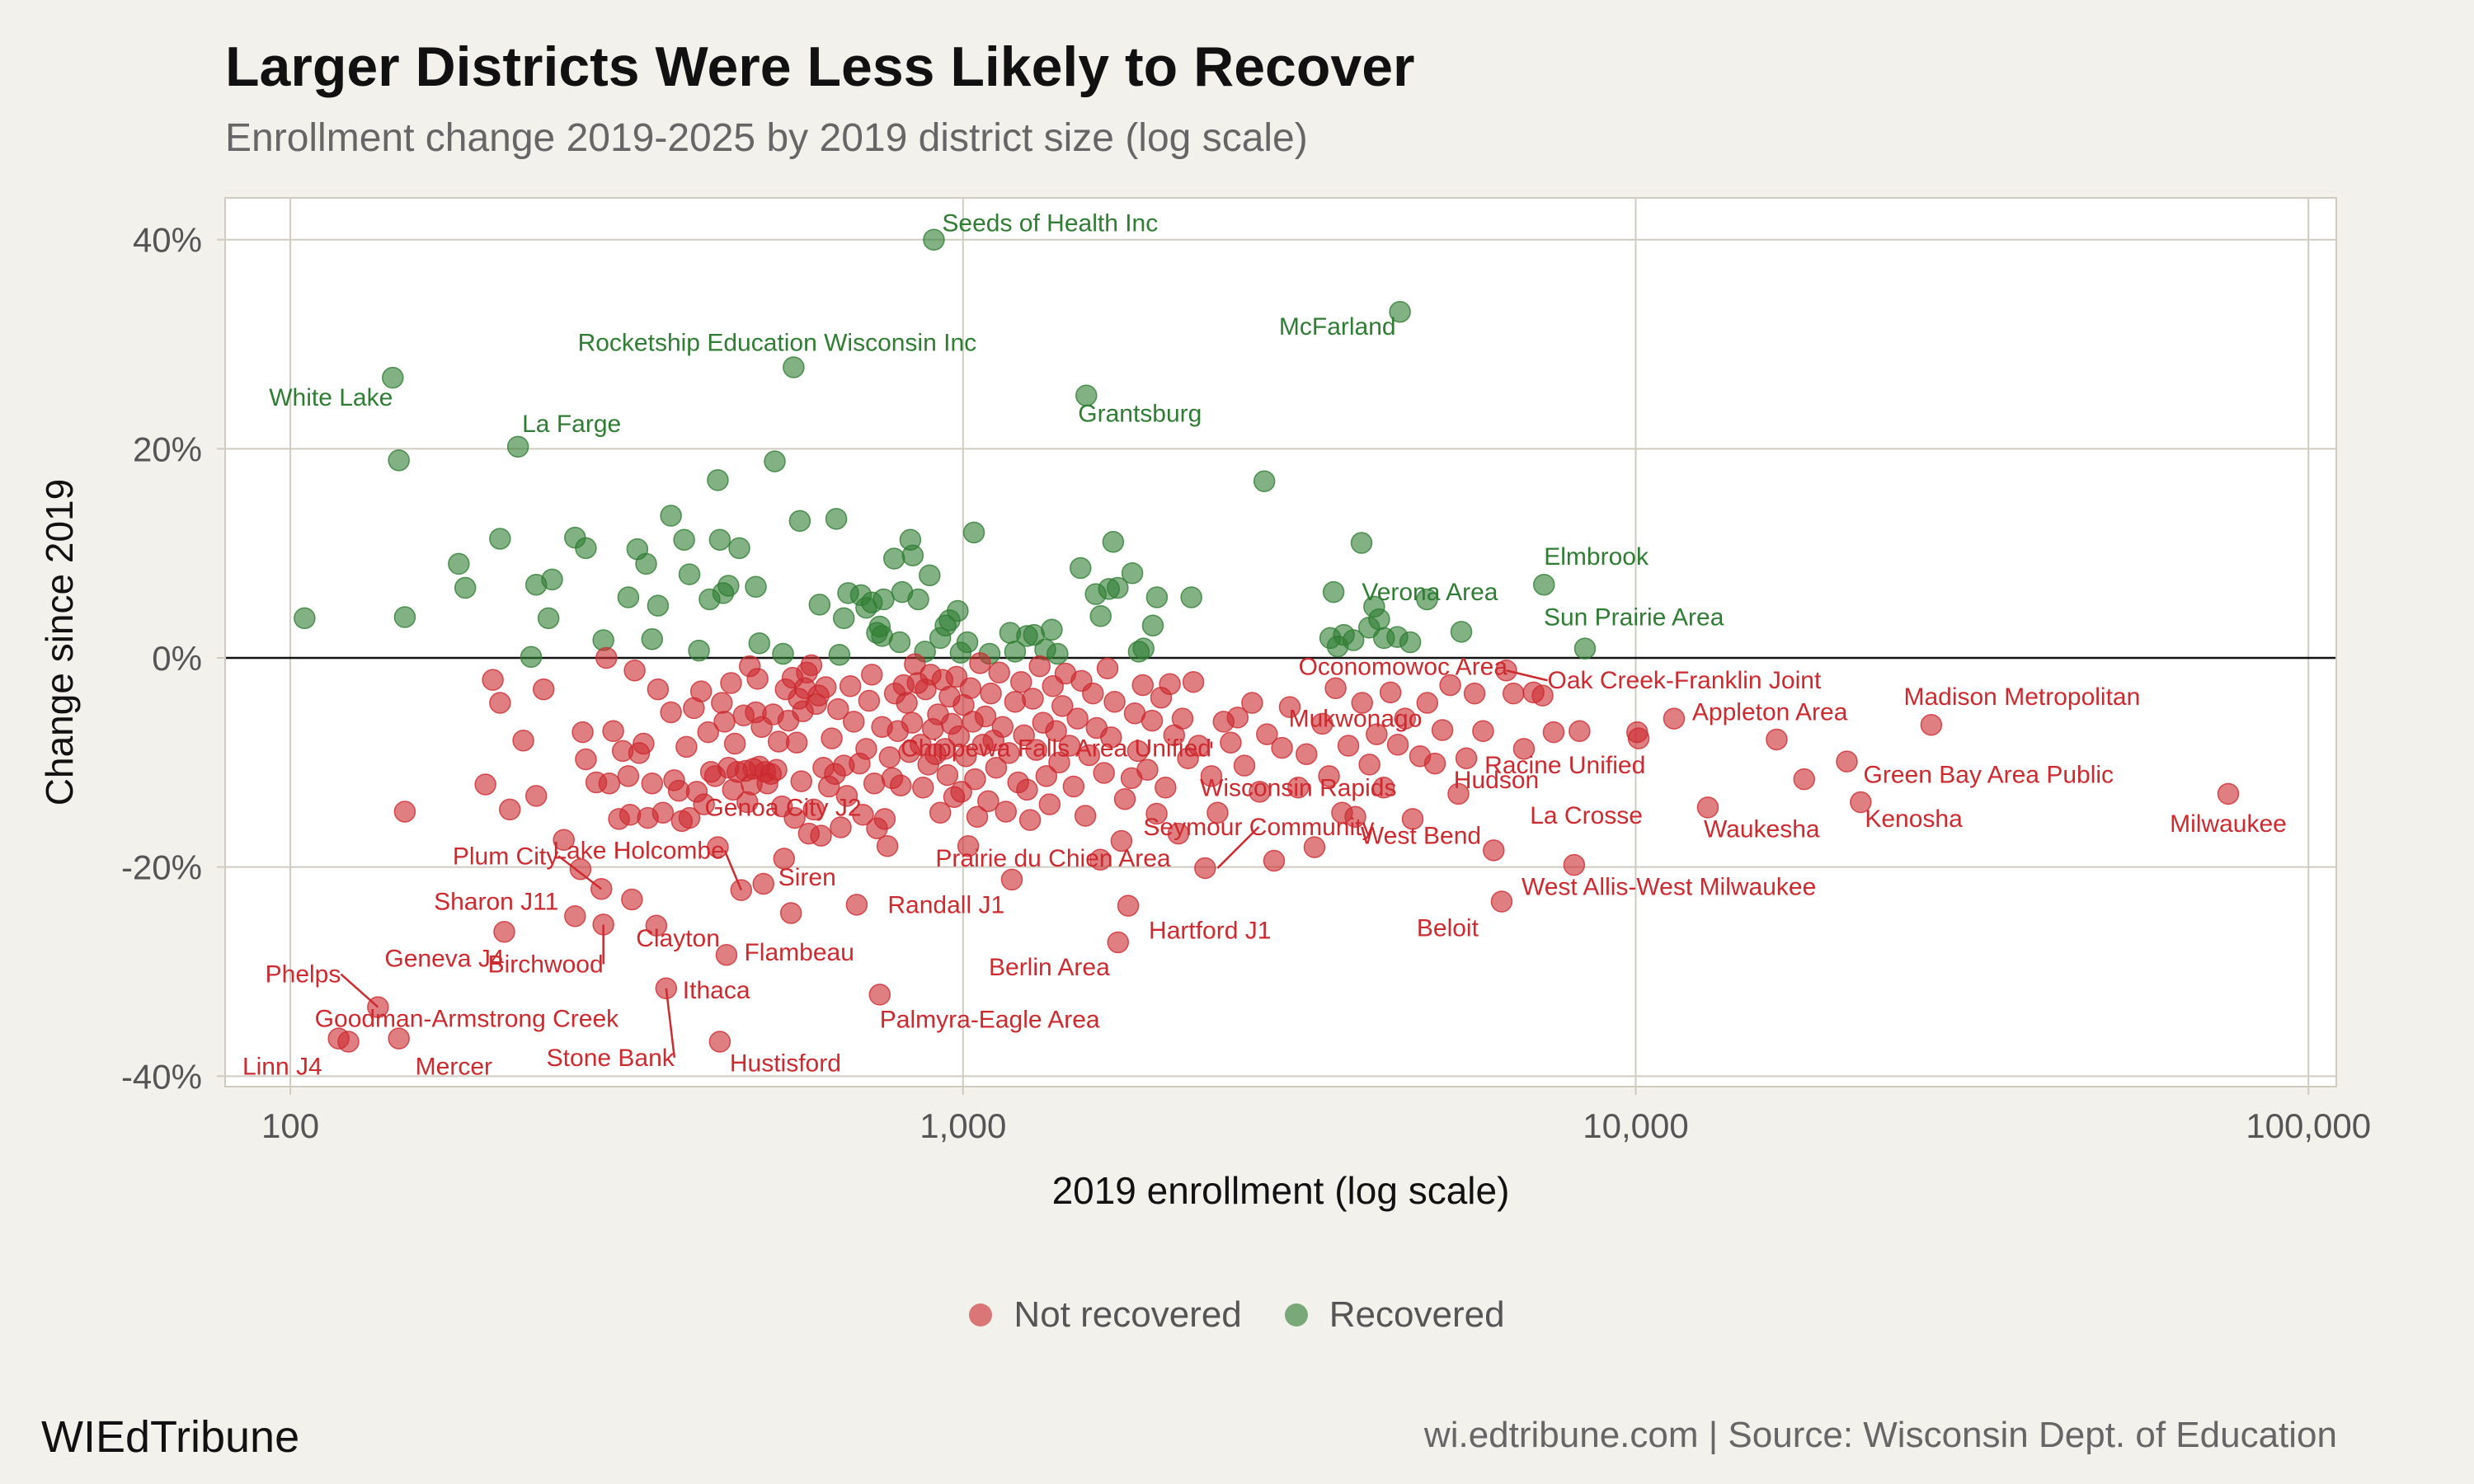  What do you see at coordinates (1527, 675) in the screenshot?
I see `label-leader-line` at bounding box center [1527, 675].